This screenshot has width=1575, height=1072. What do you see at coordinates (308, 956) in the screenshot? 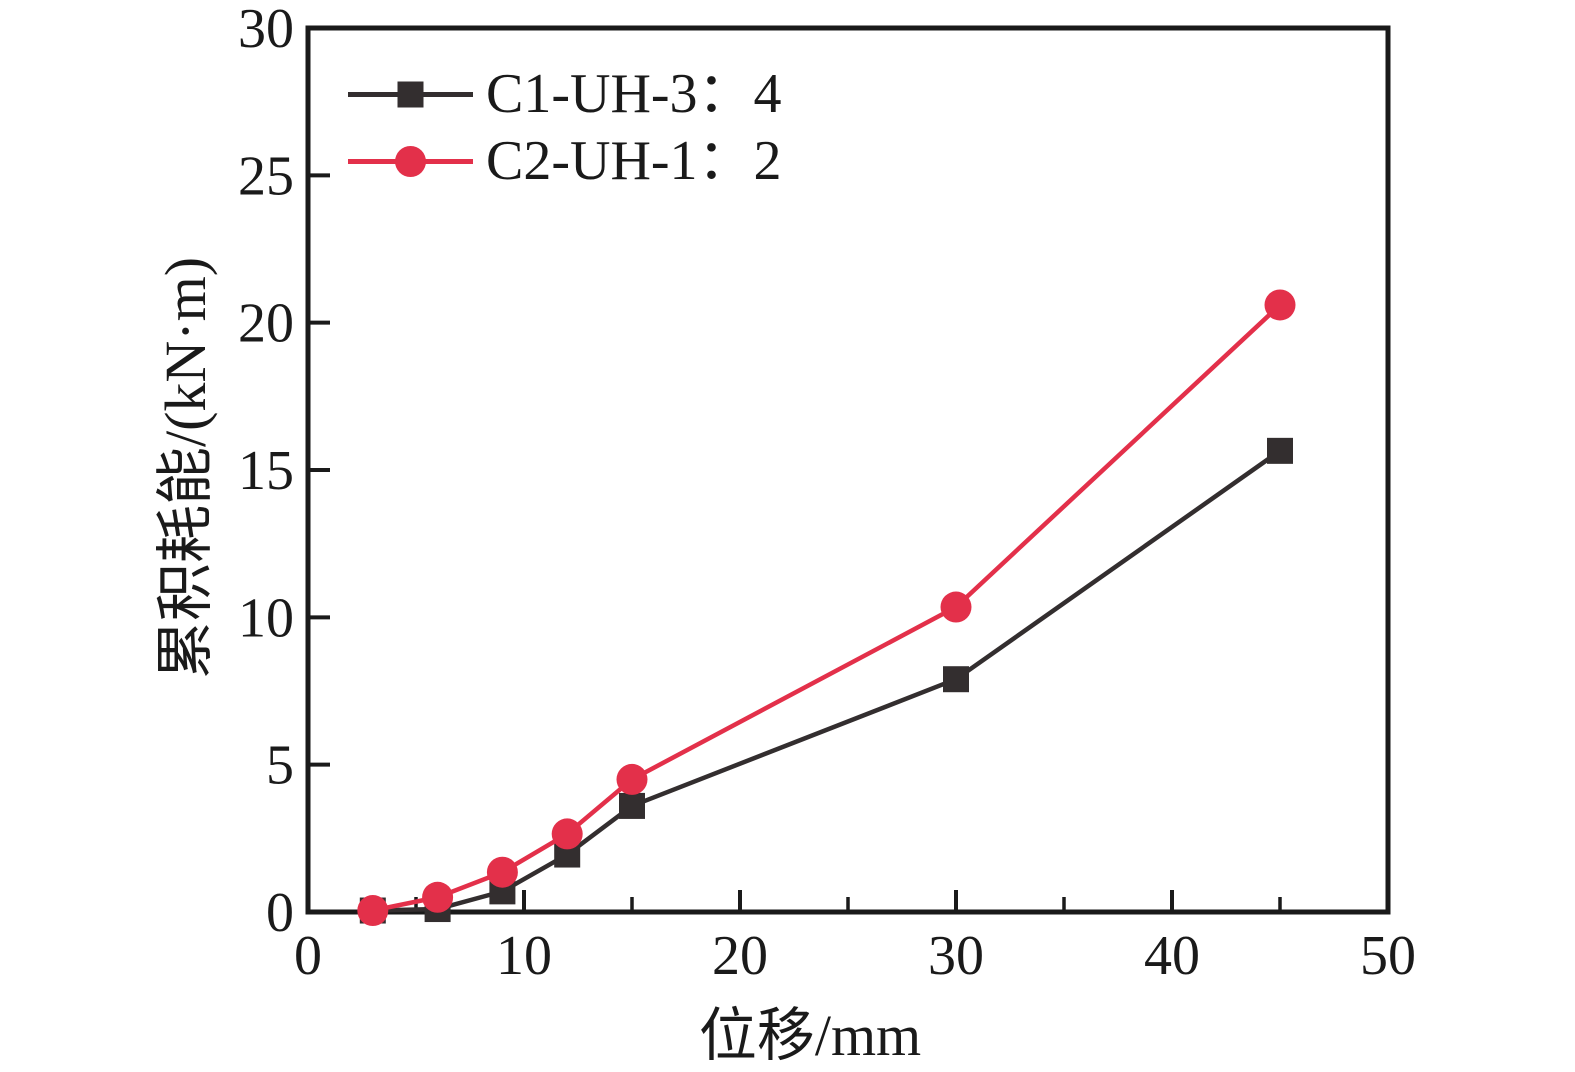
I see `x-tick-label: 0` at bounding box center [308, 956].